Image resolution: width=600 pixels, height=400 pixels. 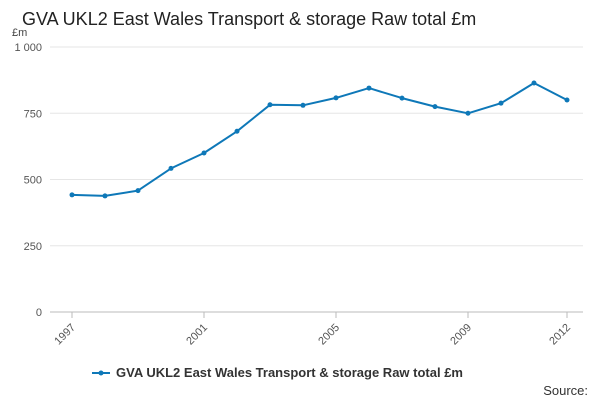 What do you see at coordinates (197, 335) in the screenshot?
I see `x-tick-label: 2001` at bounding box center [197, 335].